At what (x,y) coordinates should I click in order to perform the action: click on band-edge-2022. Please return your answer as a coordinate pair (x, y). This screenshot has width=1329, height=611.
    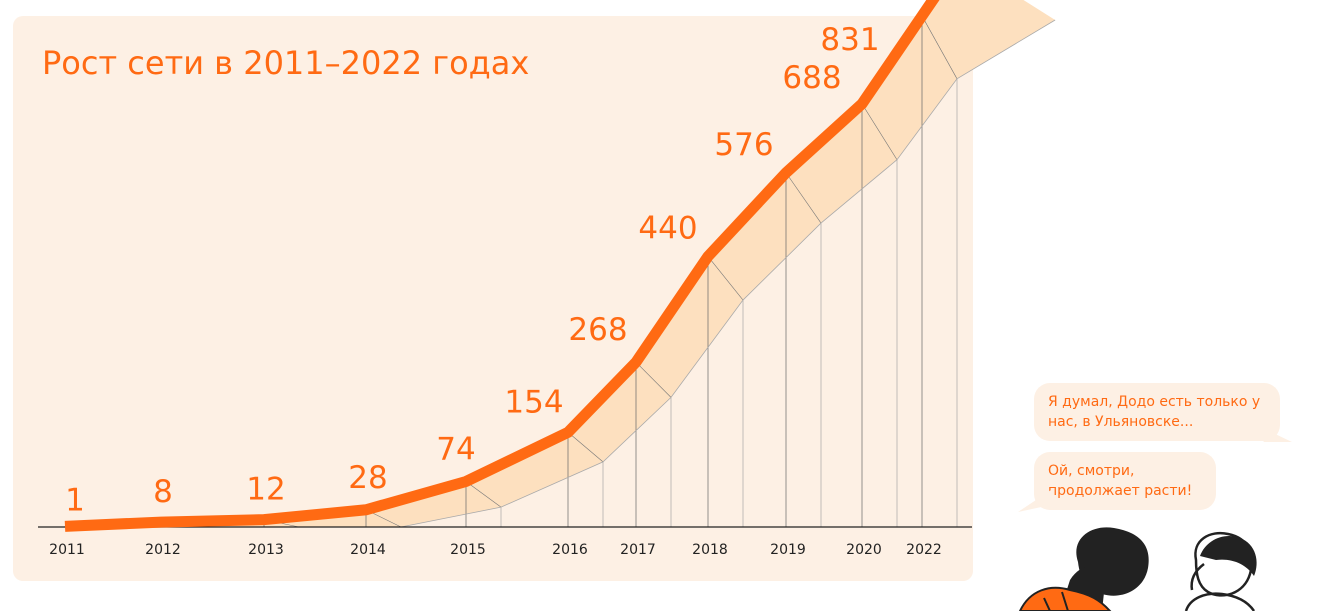
    Looking at the image, I should click on (939, 47).